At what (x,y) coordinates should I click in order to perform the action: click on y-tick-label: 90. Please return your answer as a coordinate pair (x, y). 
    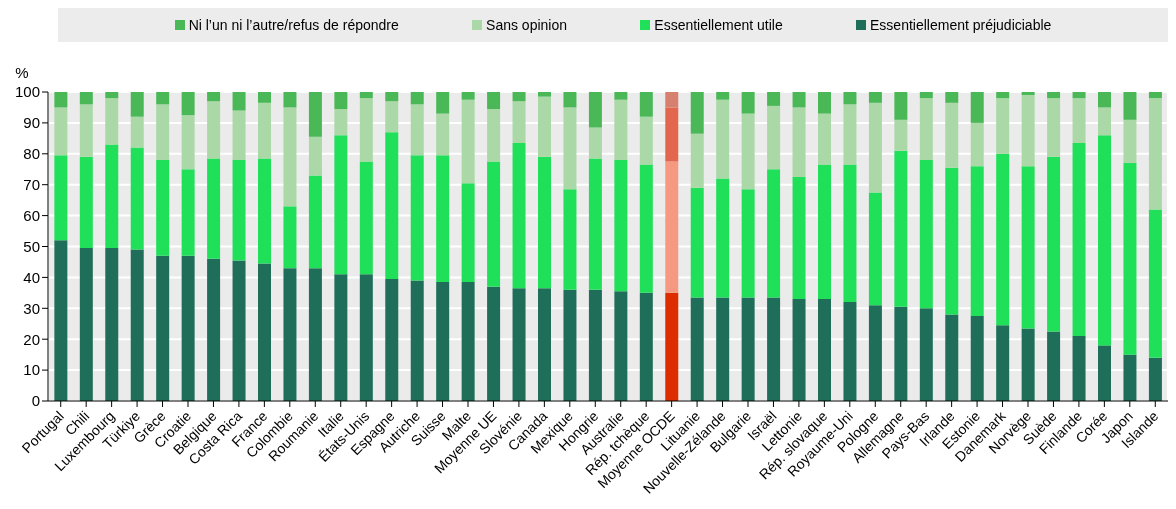
    Looking at the image, I should click on (31, 123).